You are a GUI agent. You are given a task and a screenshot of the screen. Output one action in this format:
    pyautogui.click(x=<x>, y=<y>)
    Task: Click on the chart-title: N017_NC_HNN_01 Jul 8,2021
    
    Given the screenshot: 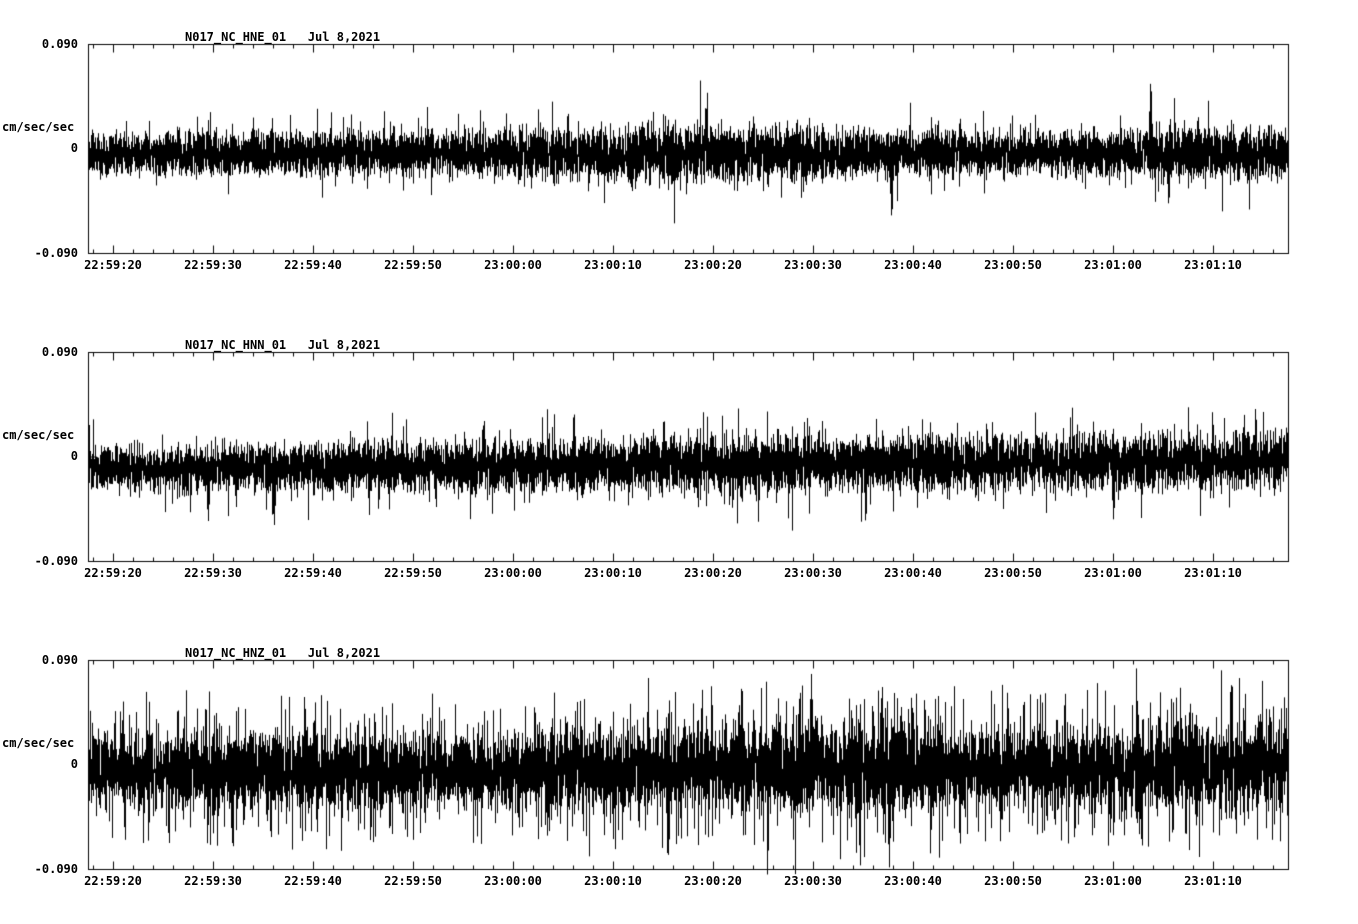 What is the action you would take?
    pyautogui.click(x=283, y=345)
    